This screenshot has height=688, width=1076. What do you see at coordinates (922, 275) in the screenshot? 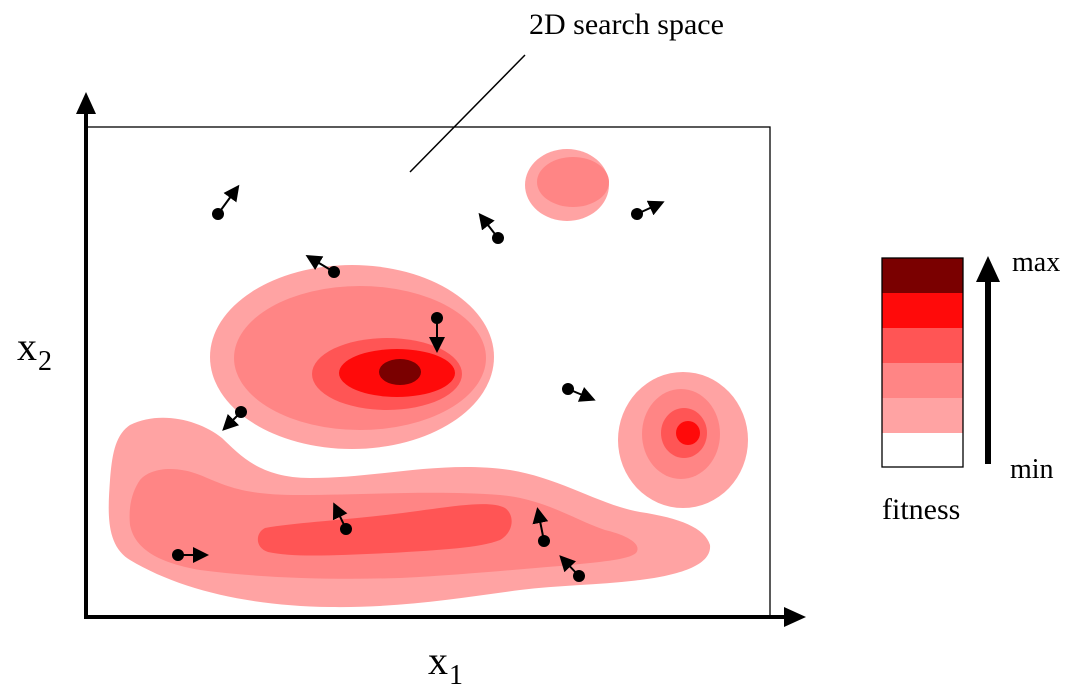
I see `legend-level-max` at bounding box center [922, 275].